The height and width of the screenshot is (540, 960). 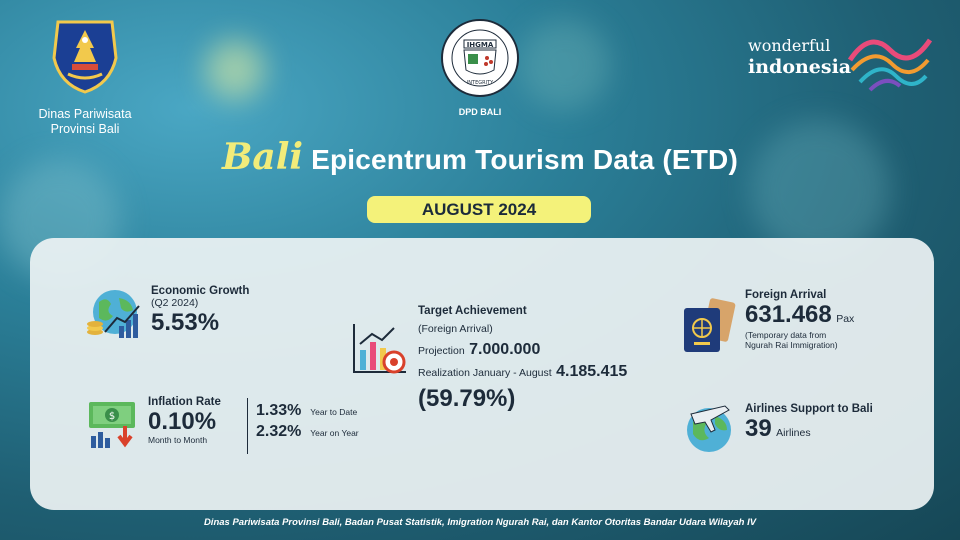 What do you see at coordinates (279, 431) in the screenshot?
I see `inflation-yoy-value: 2.32%` at bounding box center [279, 431].